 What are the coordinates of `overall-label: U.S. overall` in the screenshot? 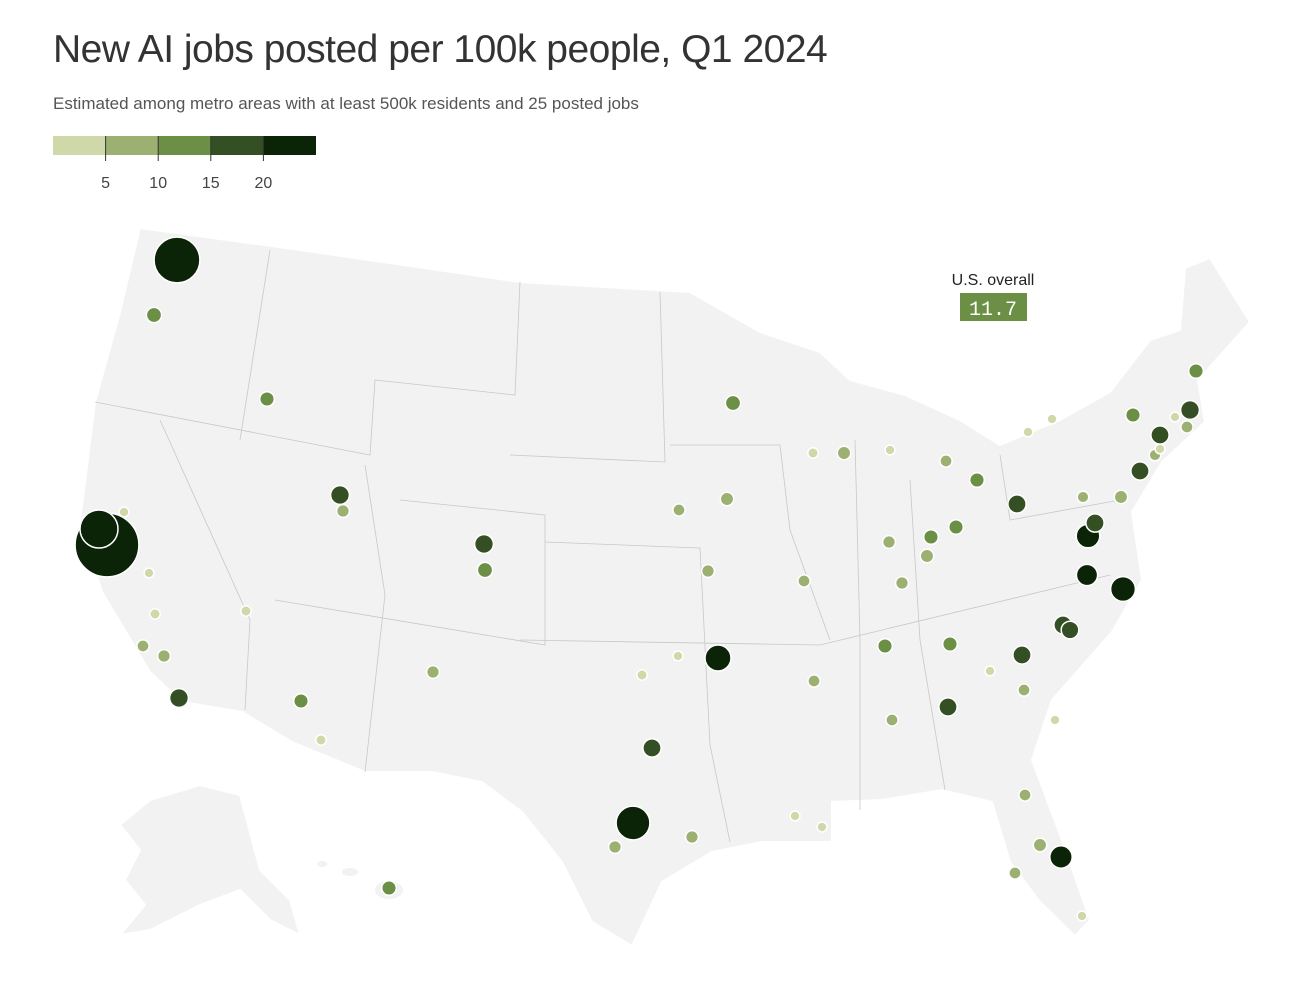 It's located at (993, 280).